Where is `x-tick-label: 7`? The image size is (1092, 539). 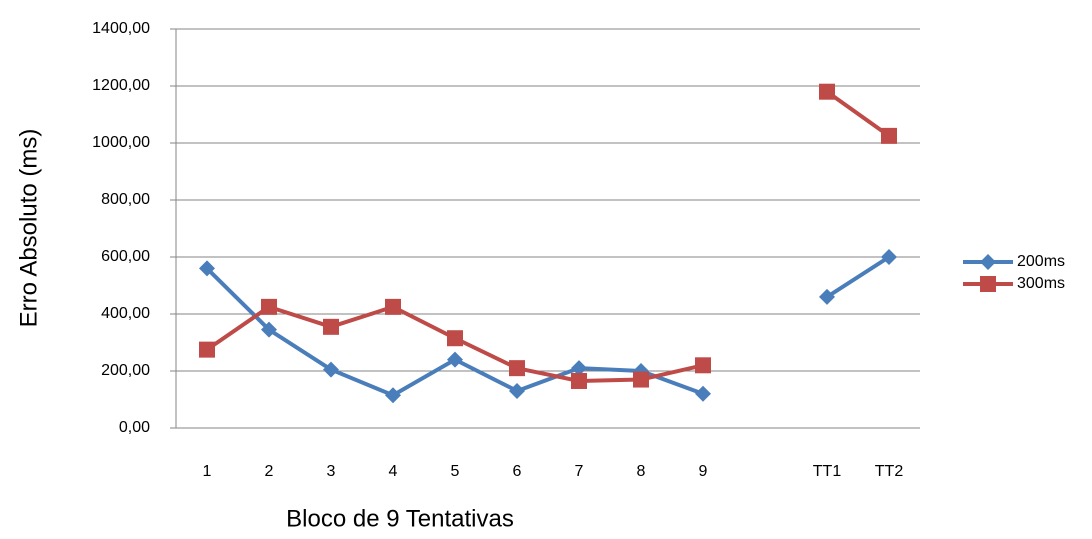
x-tick-label: 7 is located at coordinates (579, 471).